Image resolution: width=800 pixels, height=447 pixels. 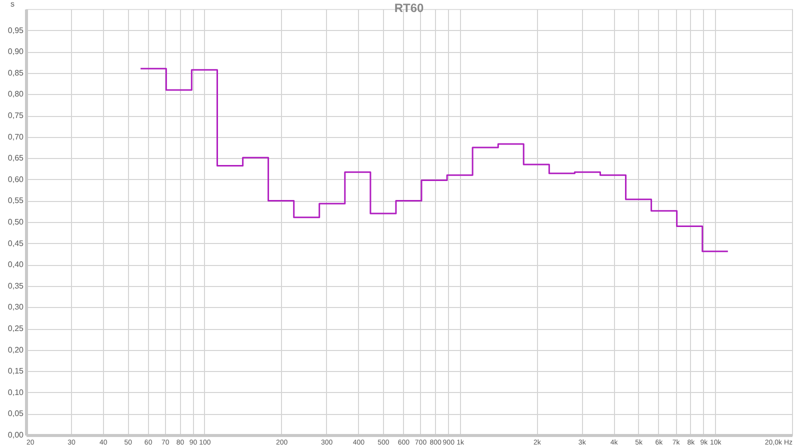 I want to click on y-tick-label: 0,90, so click(x=16, y=51).